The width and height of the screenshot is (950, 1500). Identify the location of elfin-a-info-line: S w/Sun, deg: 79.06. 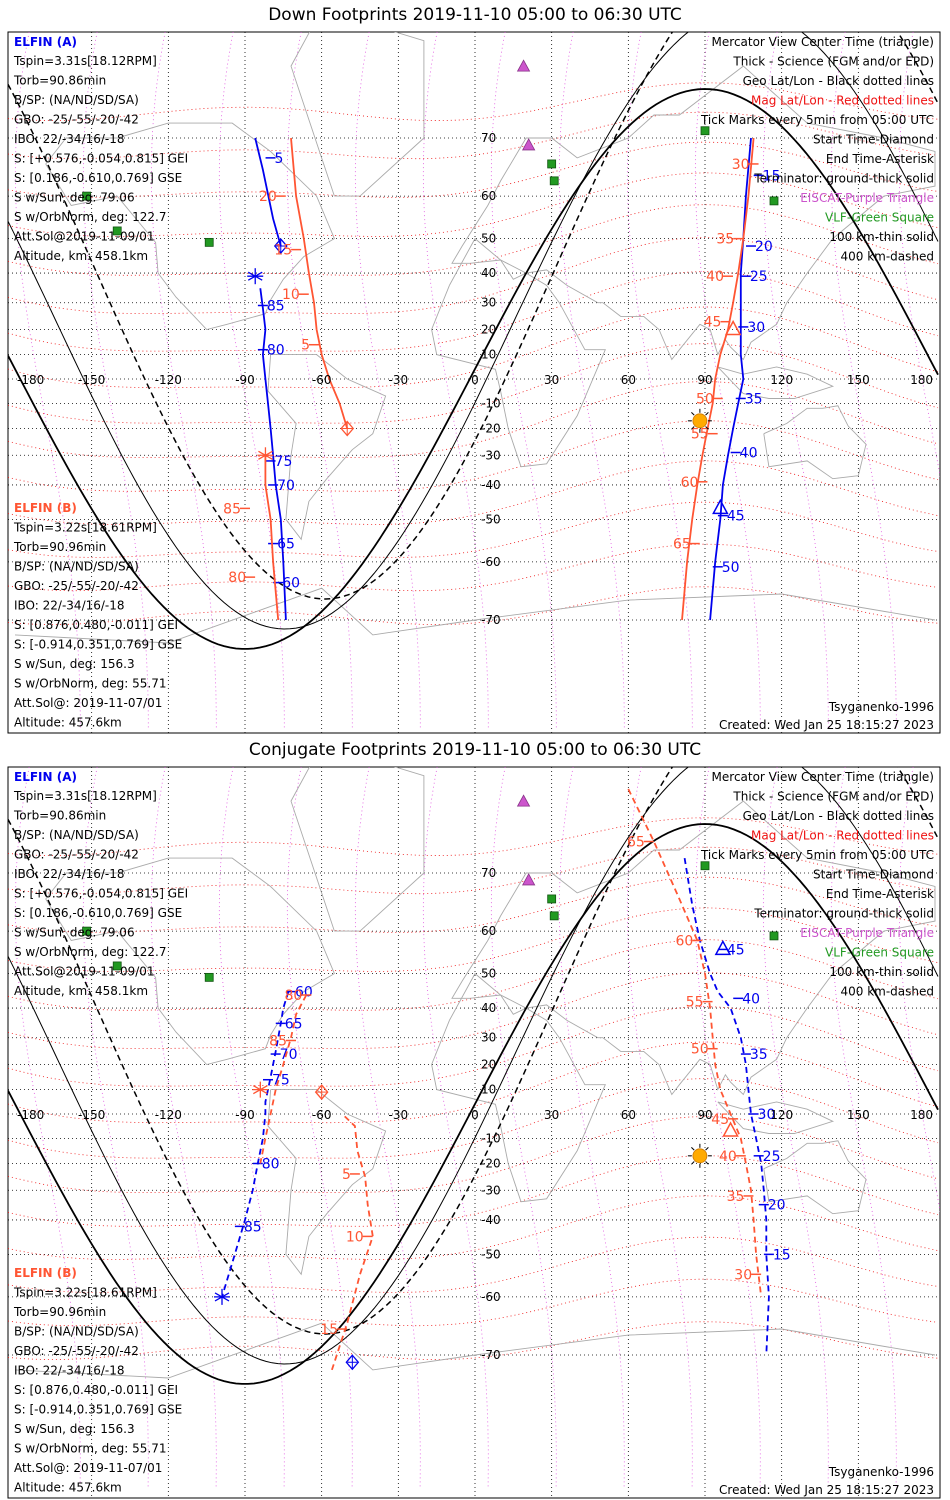
(74, 198).